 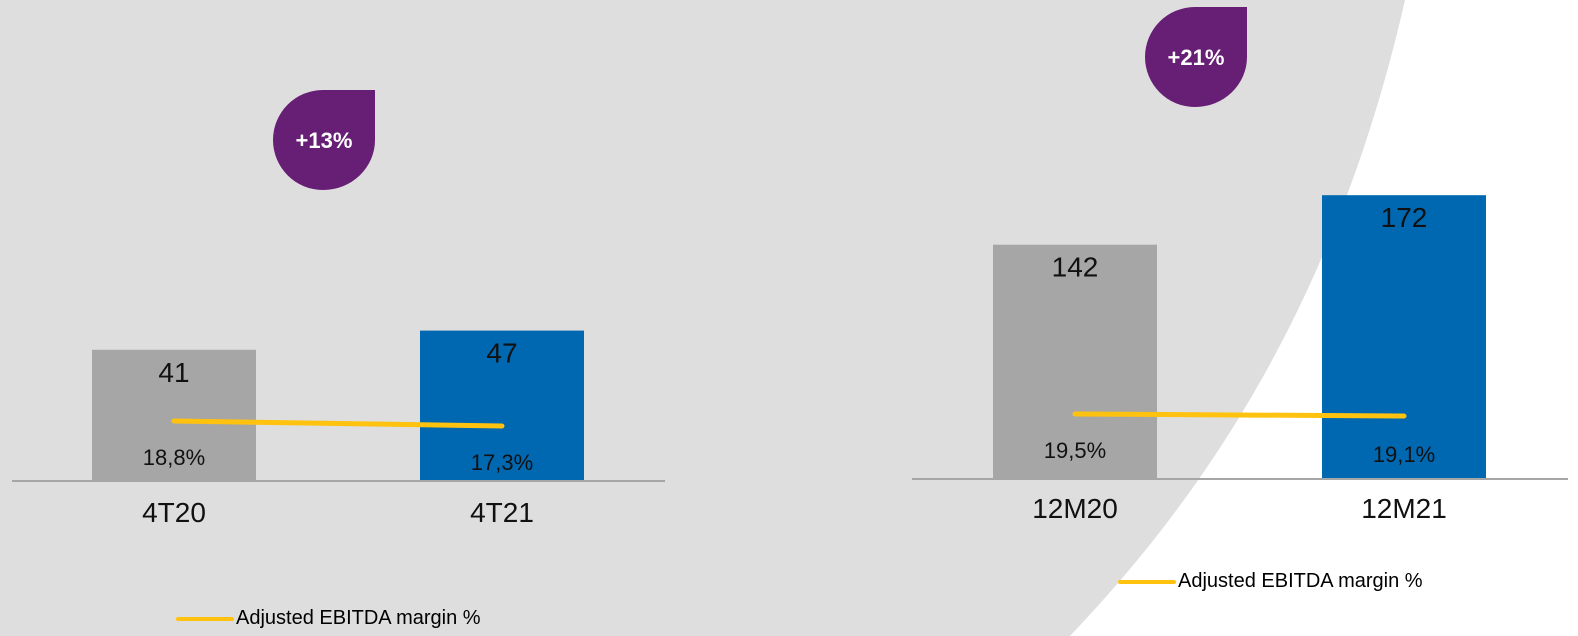 I want to click on category-label: 12M20, so click(x=1075, y=508).